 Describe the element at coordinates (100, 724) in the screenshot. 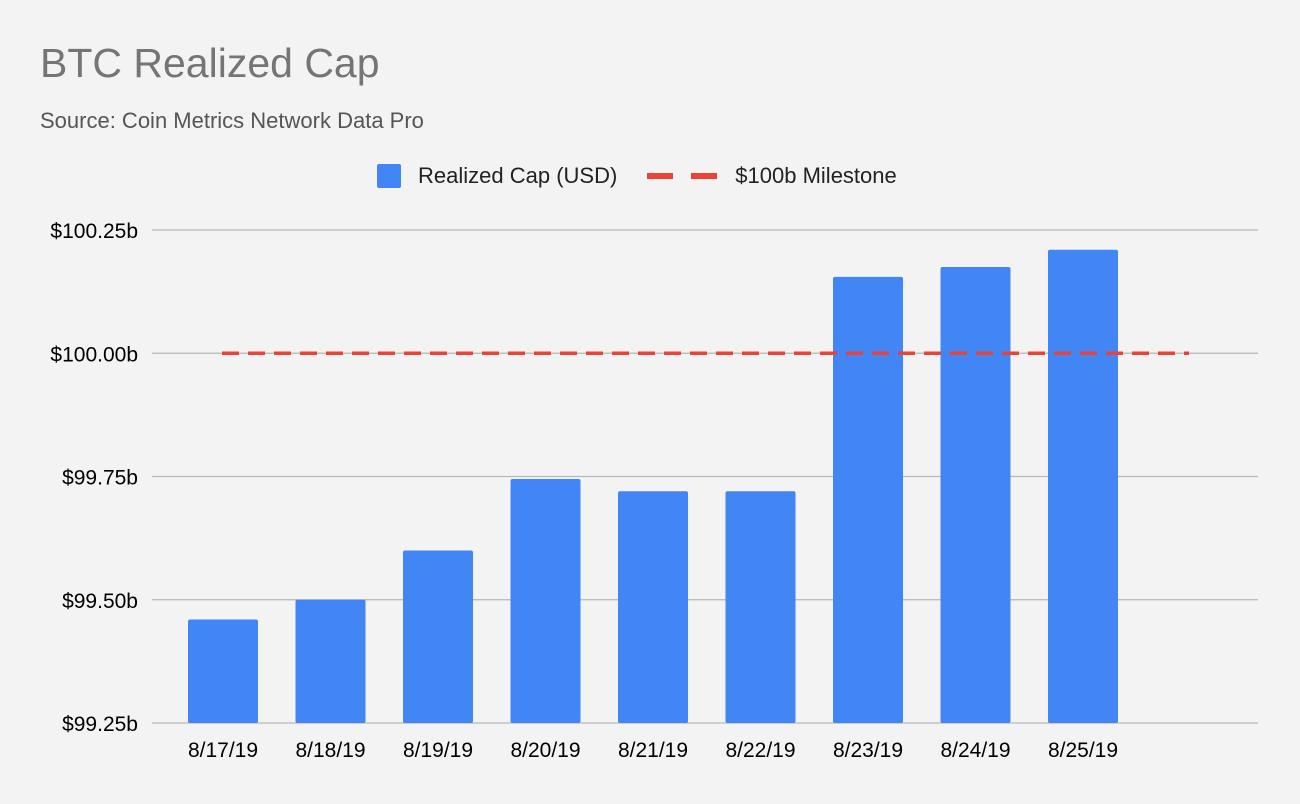

I see `y-tick-label: $99.25b` at that location.